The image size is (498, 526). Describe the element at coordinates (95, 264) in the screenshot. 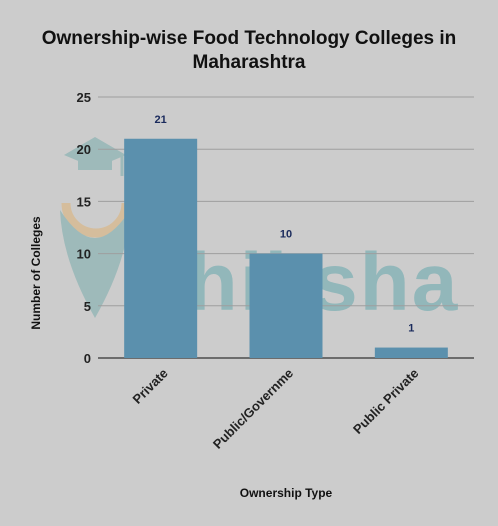

I see `watermark-drop-shape` at that location.